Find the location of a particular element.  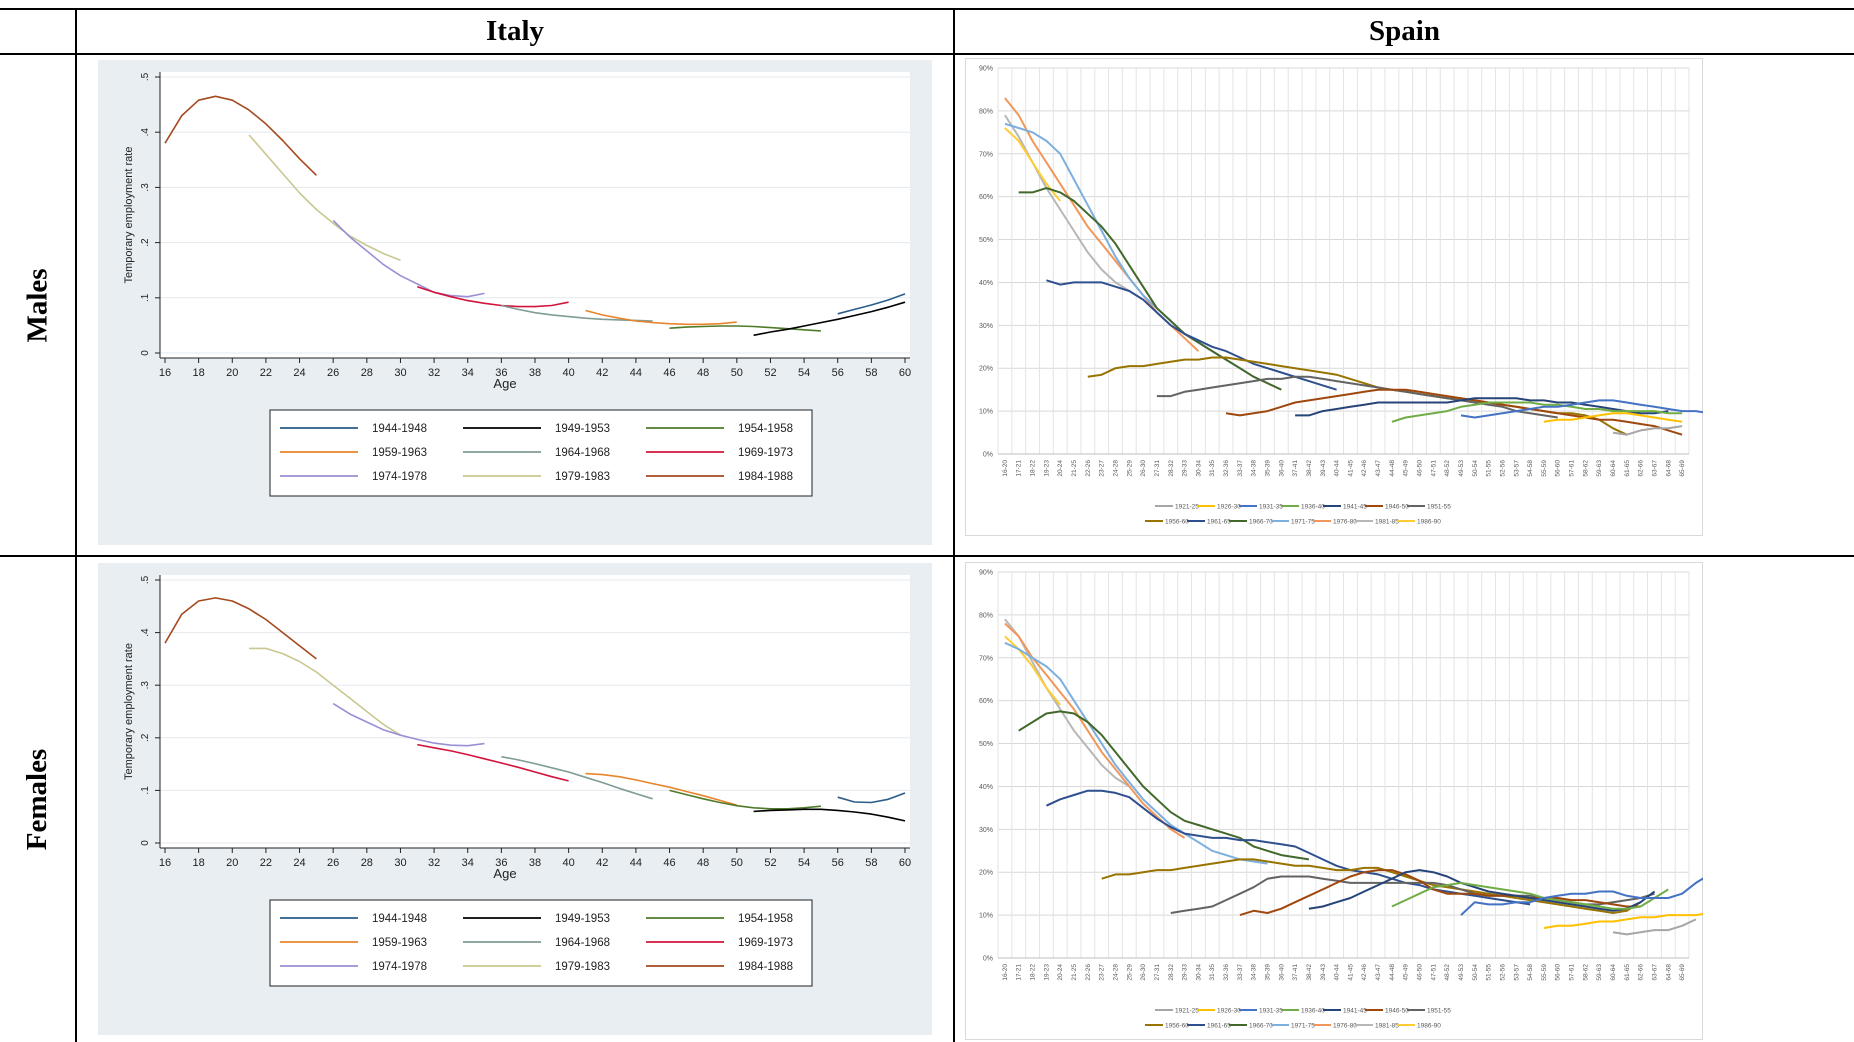

x-tick-label: 61-65 is located at coordinates (1627, 468).